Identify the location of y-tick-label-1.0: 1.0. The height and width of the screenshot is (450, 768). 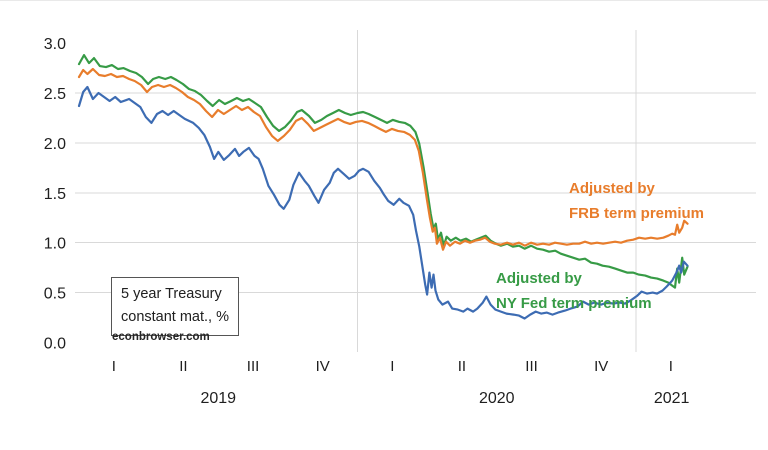
(55, 244).